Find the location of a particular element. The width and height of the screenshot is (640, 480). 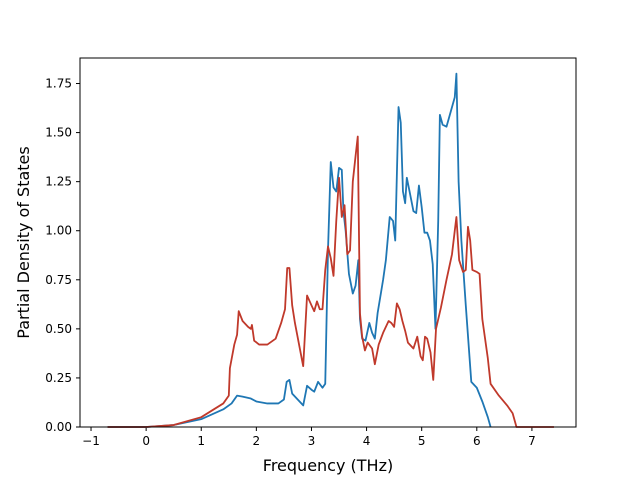

y-tick-label: 0.75 is located at coordinates (58, 280).